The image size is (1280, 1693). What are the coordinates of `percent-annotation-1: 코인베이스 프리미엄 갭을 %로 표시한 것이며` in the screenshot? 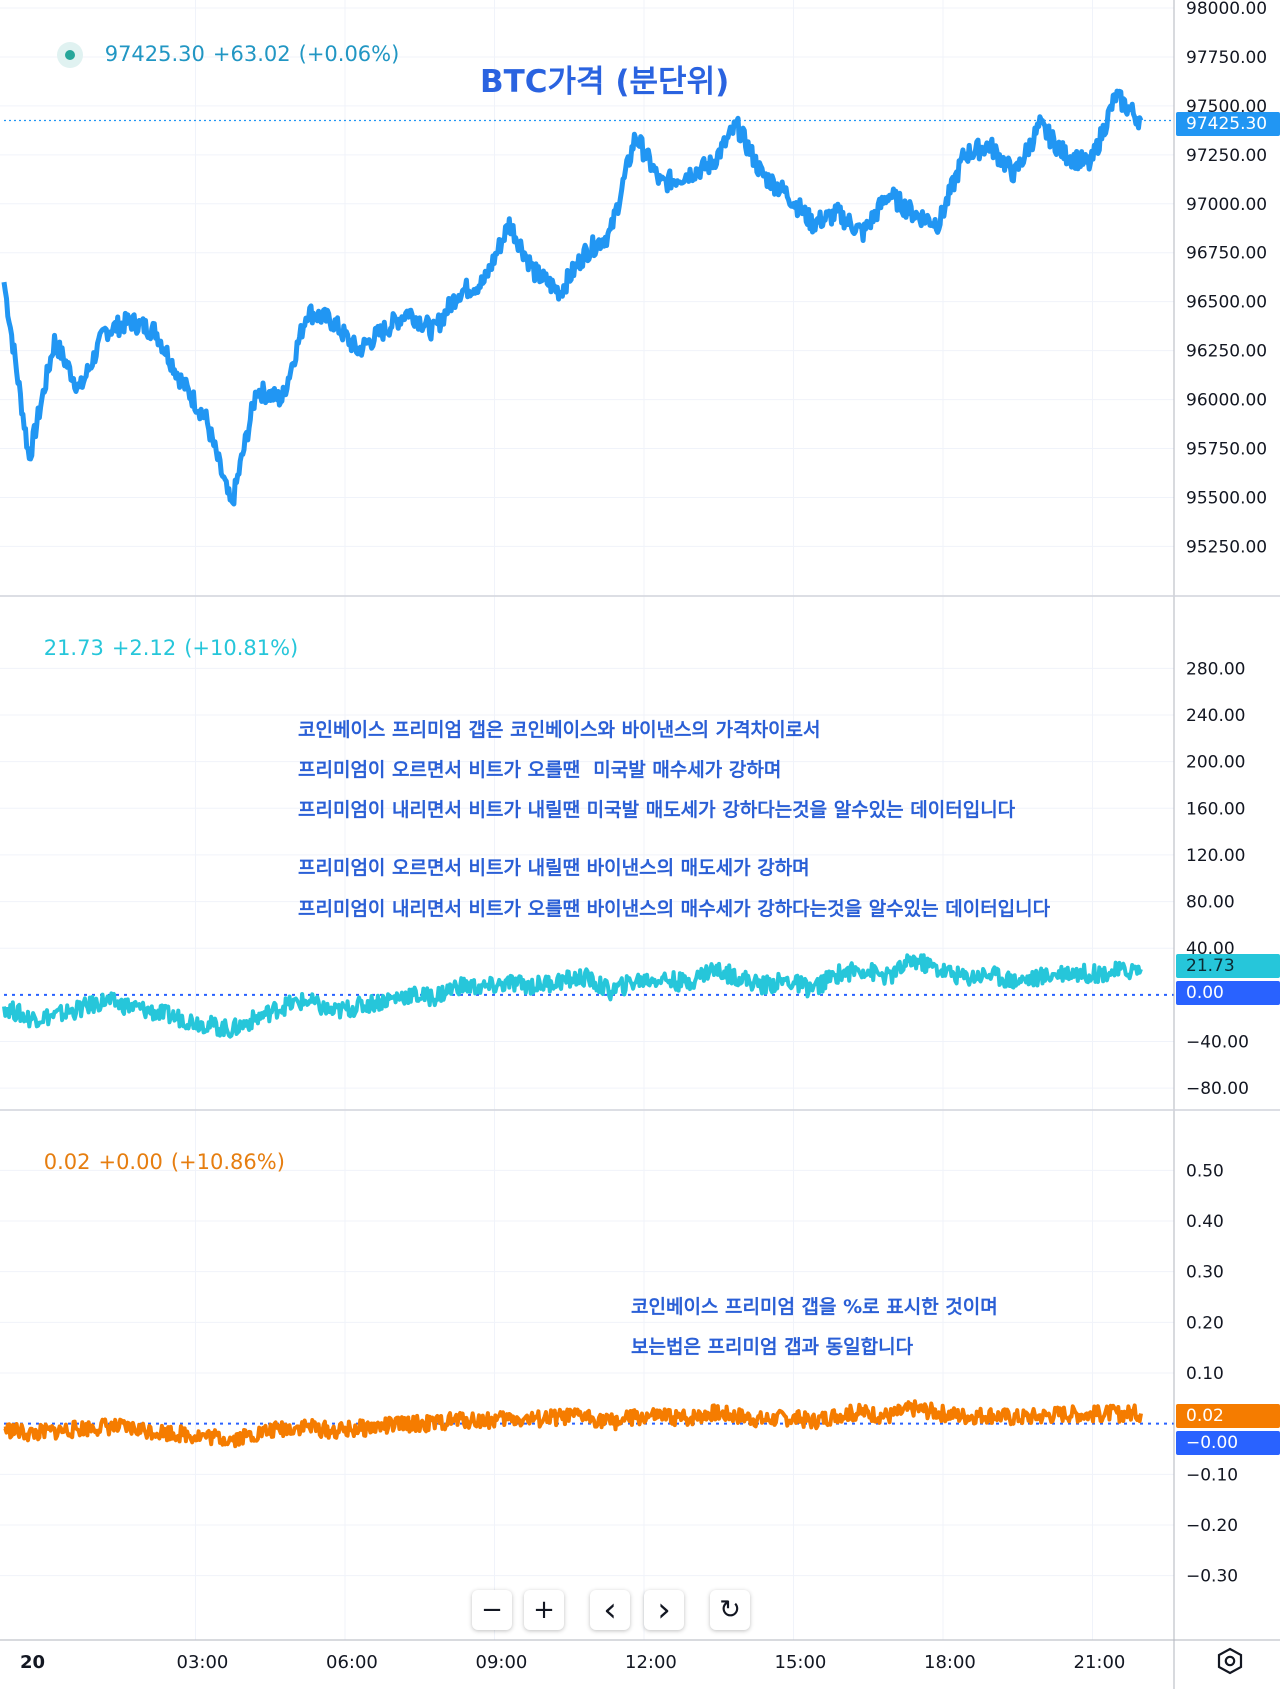 It's located at (814, 1307).